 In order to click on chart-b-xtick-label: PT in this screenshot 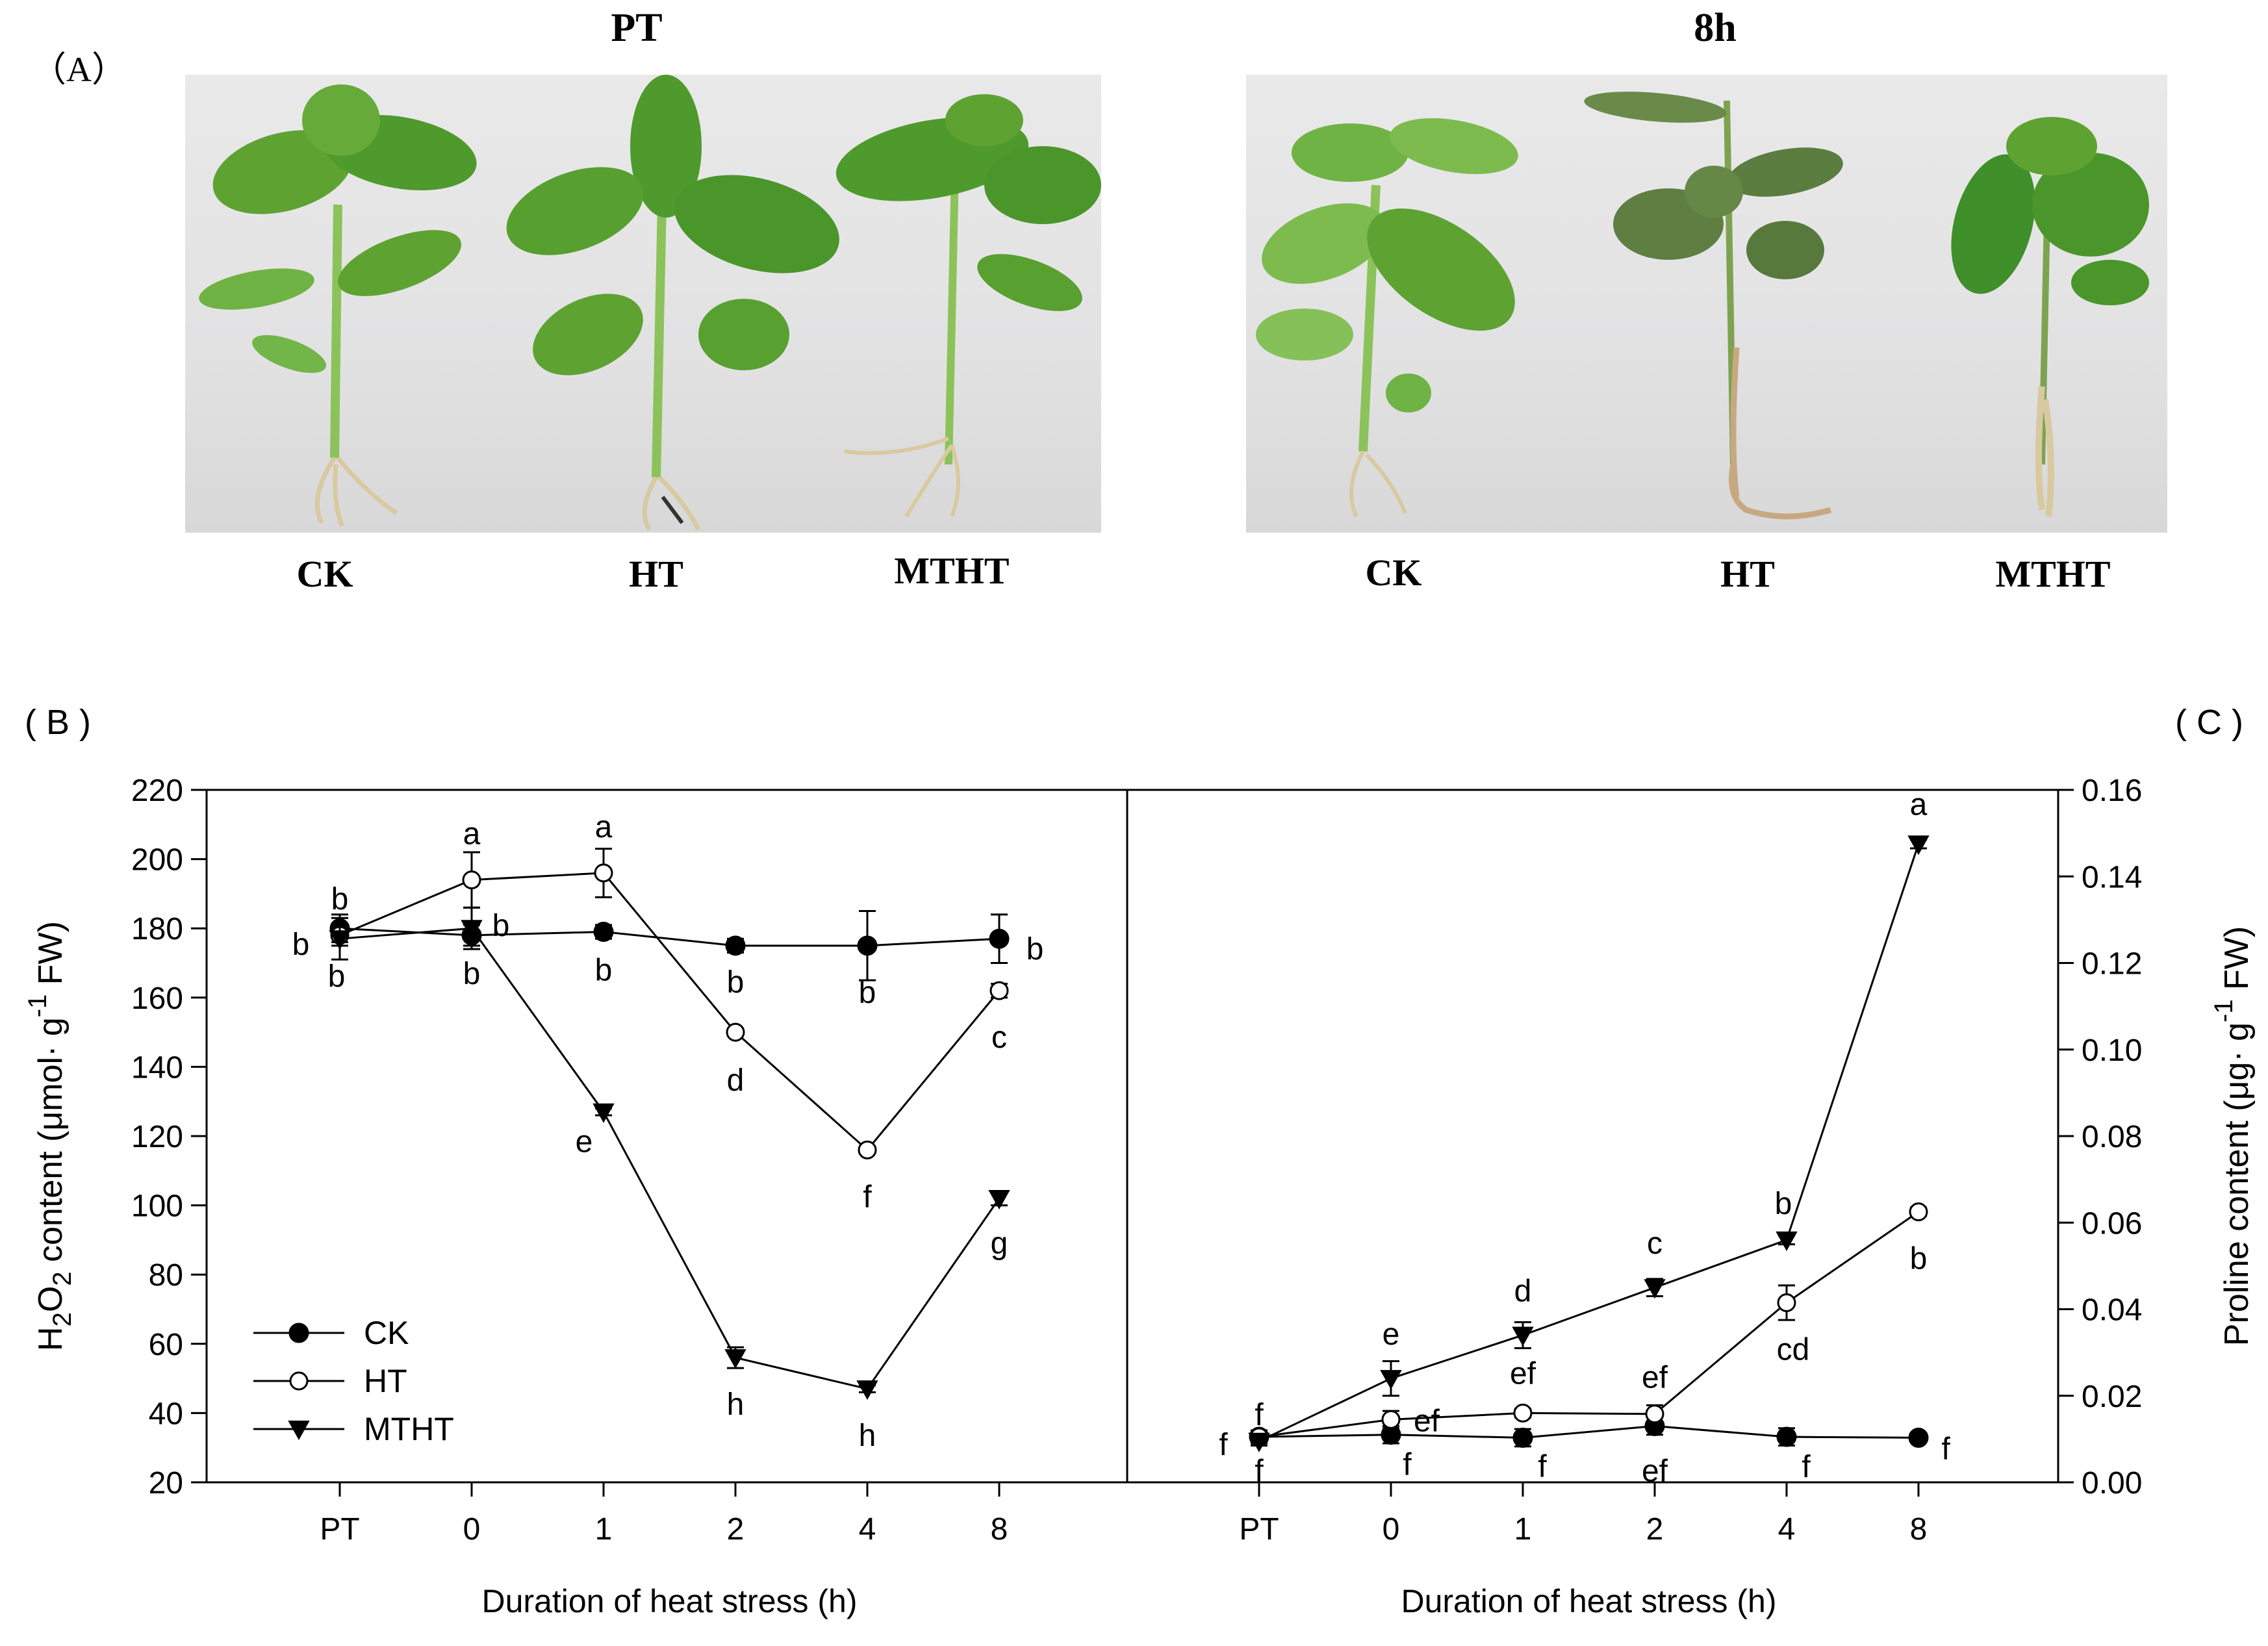, I will do `click(340, 1529)`.